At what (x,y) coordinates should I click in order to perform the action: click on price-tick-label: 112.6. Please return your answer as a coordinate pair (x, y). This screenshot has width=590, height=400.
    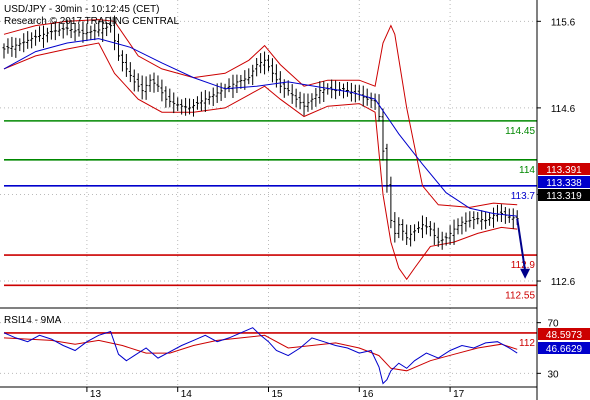
    Looking at the image, I should click on (563, 282).